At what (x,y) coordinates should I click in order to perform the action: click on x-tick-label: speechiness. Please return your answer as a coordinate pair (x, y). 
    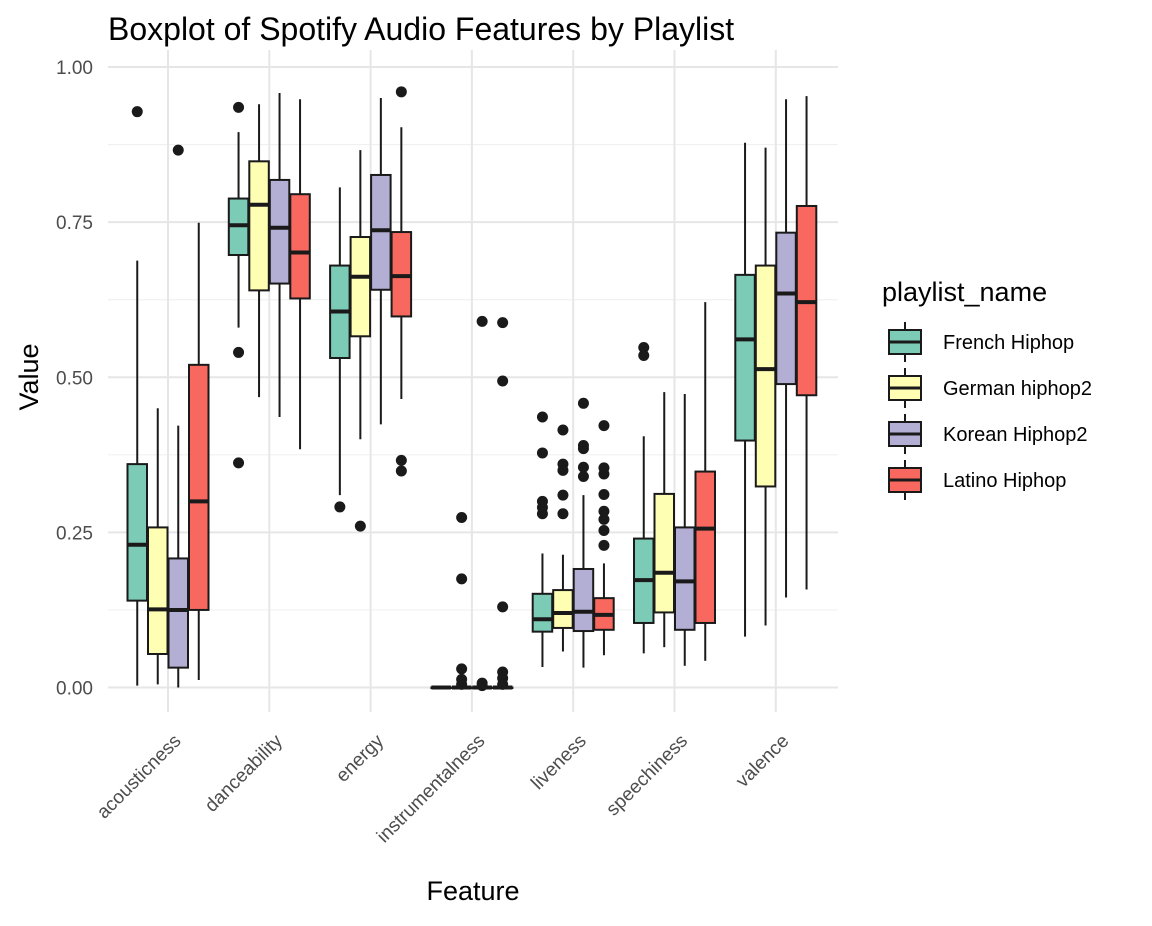
    Looking at the image, I should click on (647, 776).